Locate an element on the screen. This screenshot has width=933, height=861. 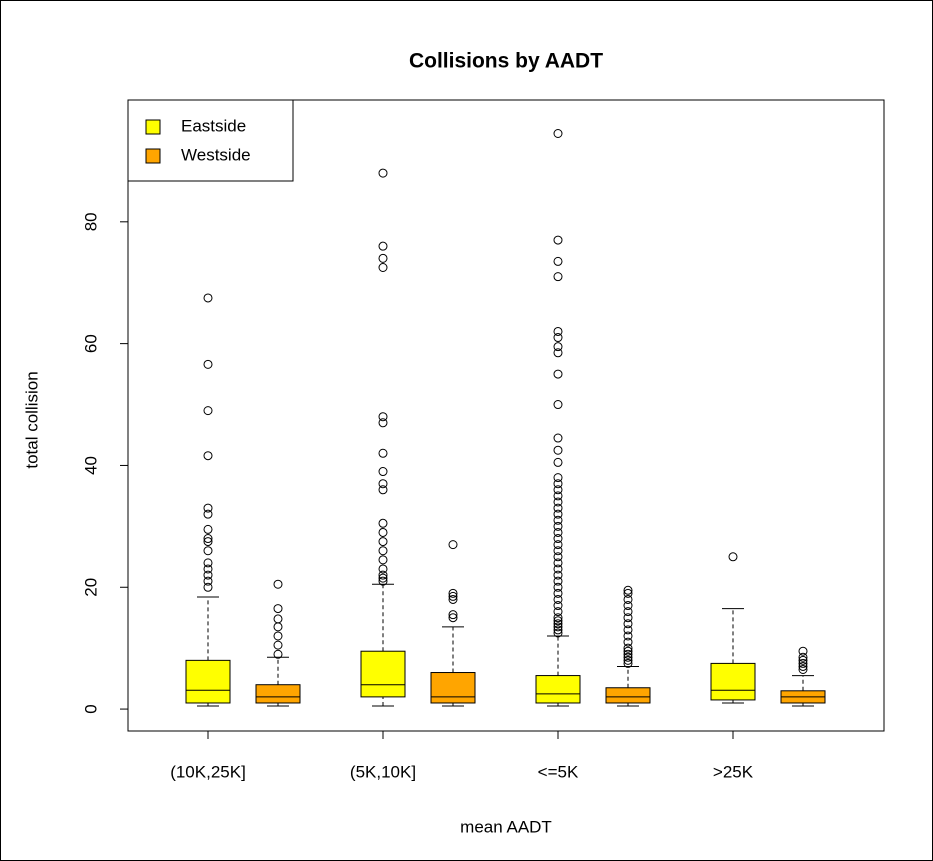
legend-label: Eastside is located at coordinates (213, 125).